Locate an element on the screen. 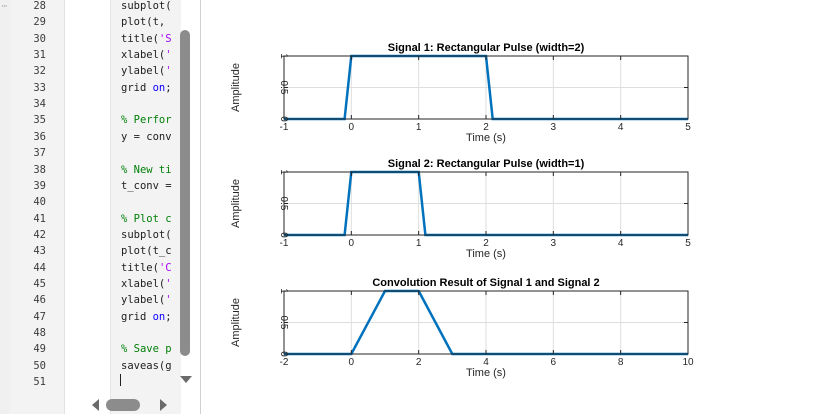 This screenshot has height=418, width=832. line-number: 30 is located at coordinates (39, 38).